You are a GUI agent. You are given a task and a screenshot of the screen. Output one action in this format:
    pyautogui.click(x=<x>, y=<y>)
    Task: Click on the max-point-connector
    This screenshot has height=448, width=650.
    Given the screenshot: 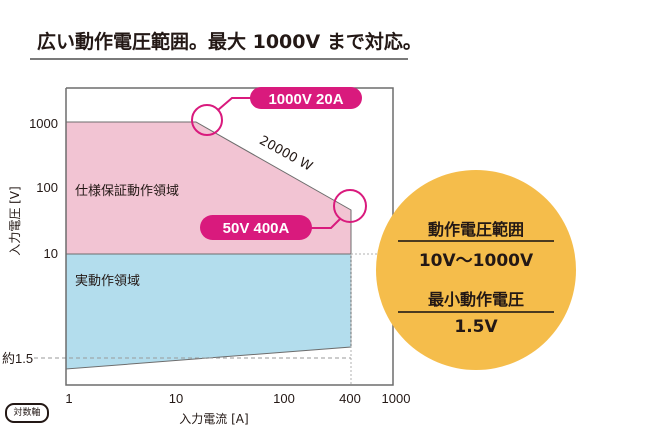 What is the action you would take?
    pyautogui.click(x=234, y=104)
    